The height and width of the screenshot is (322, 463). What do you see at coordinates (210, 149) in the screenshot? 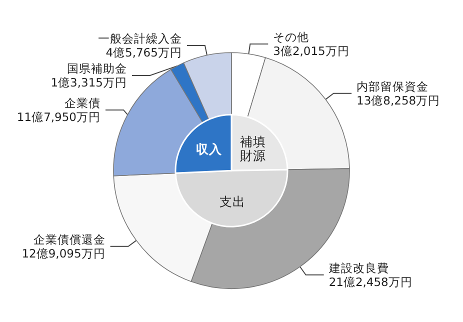
I see `slice-label: 収入` at bounding box center [210, 149].